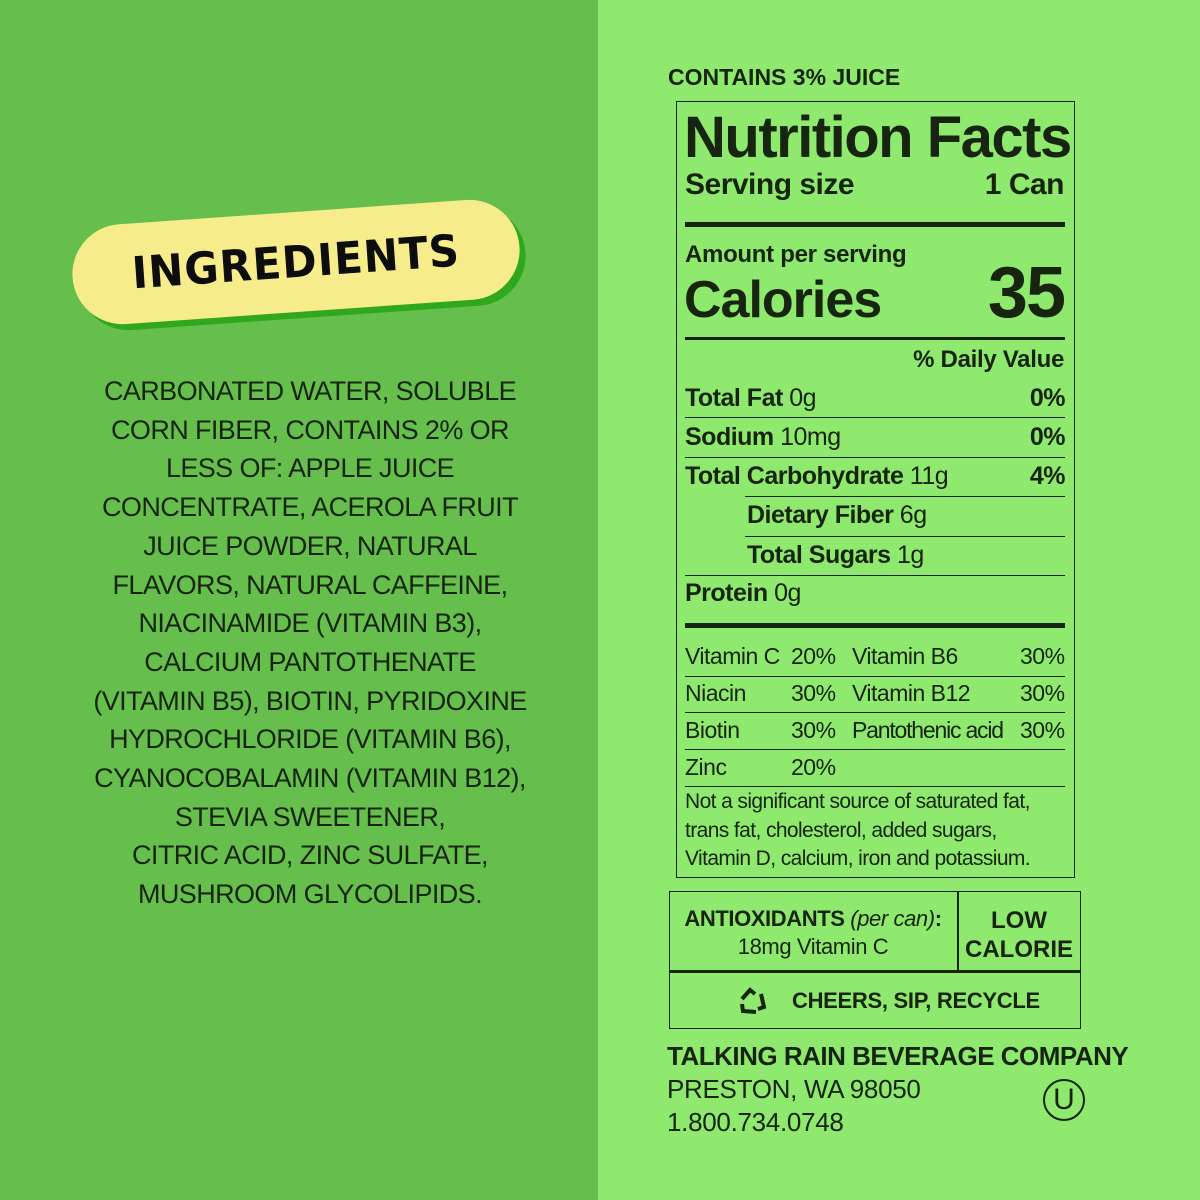 The height and width of the screenshot is (1200, 1200). Describe the element at coordinates (1019, 935) in the screenshot. I see `low-calorie-claim: LOW CALORIE` at that location.